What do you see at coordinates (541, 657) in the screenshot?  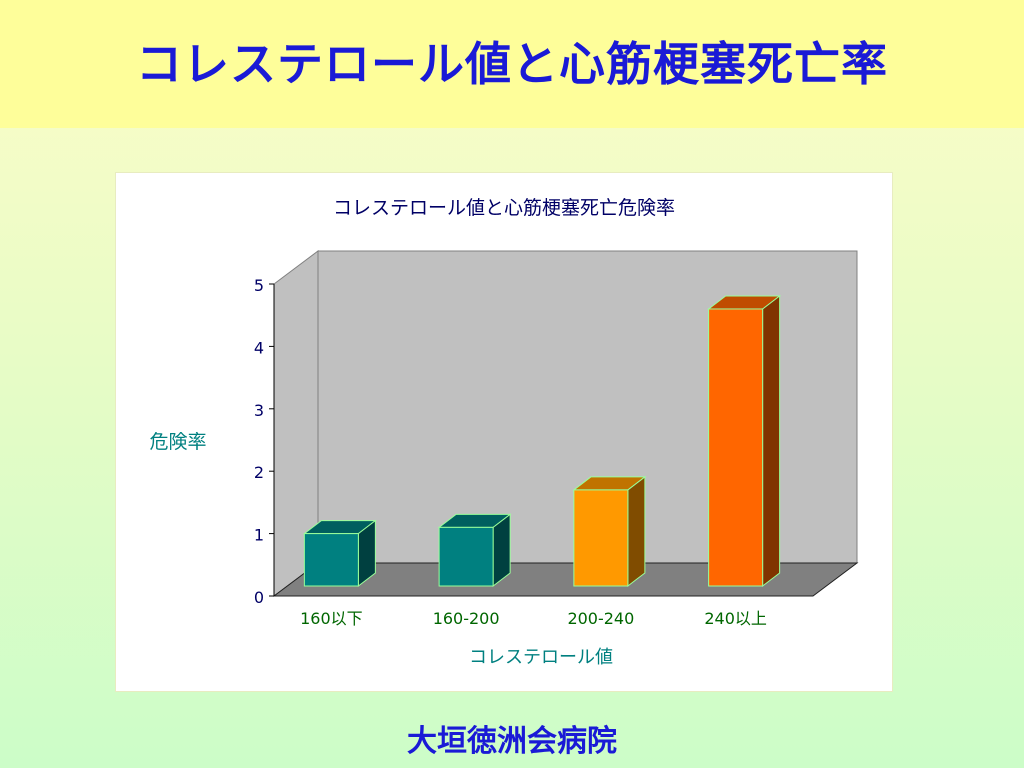 I see `x-axis-title: コレステロール値` at bounding box center [541, 657].